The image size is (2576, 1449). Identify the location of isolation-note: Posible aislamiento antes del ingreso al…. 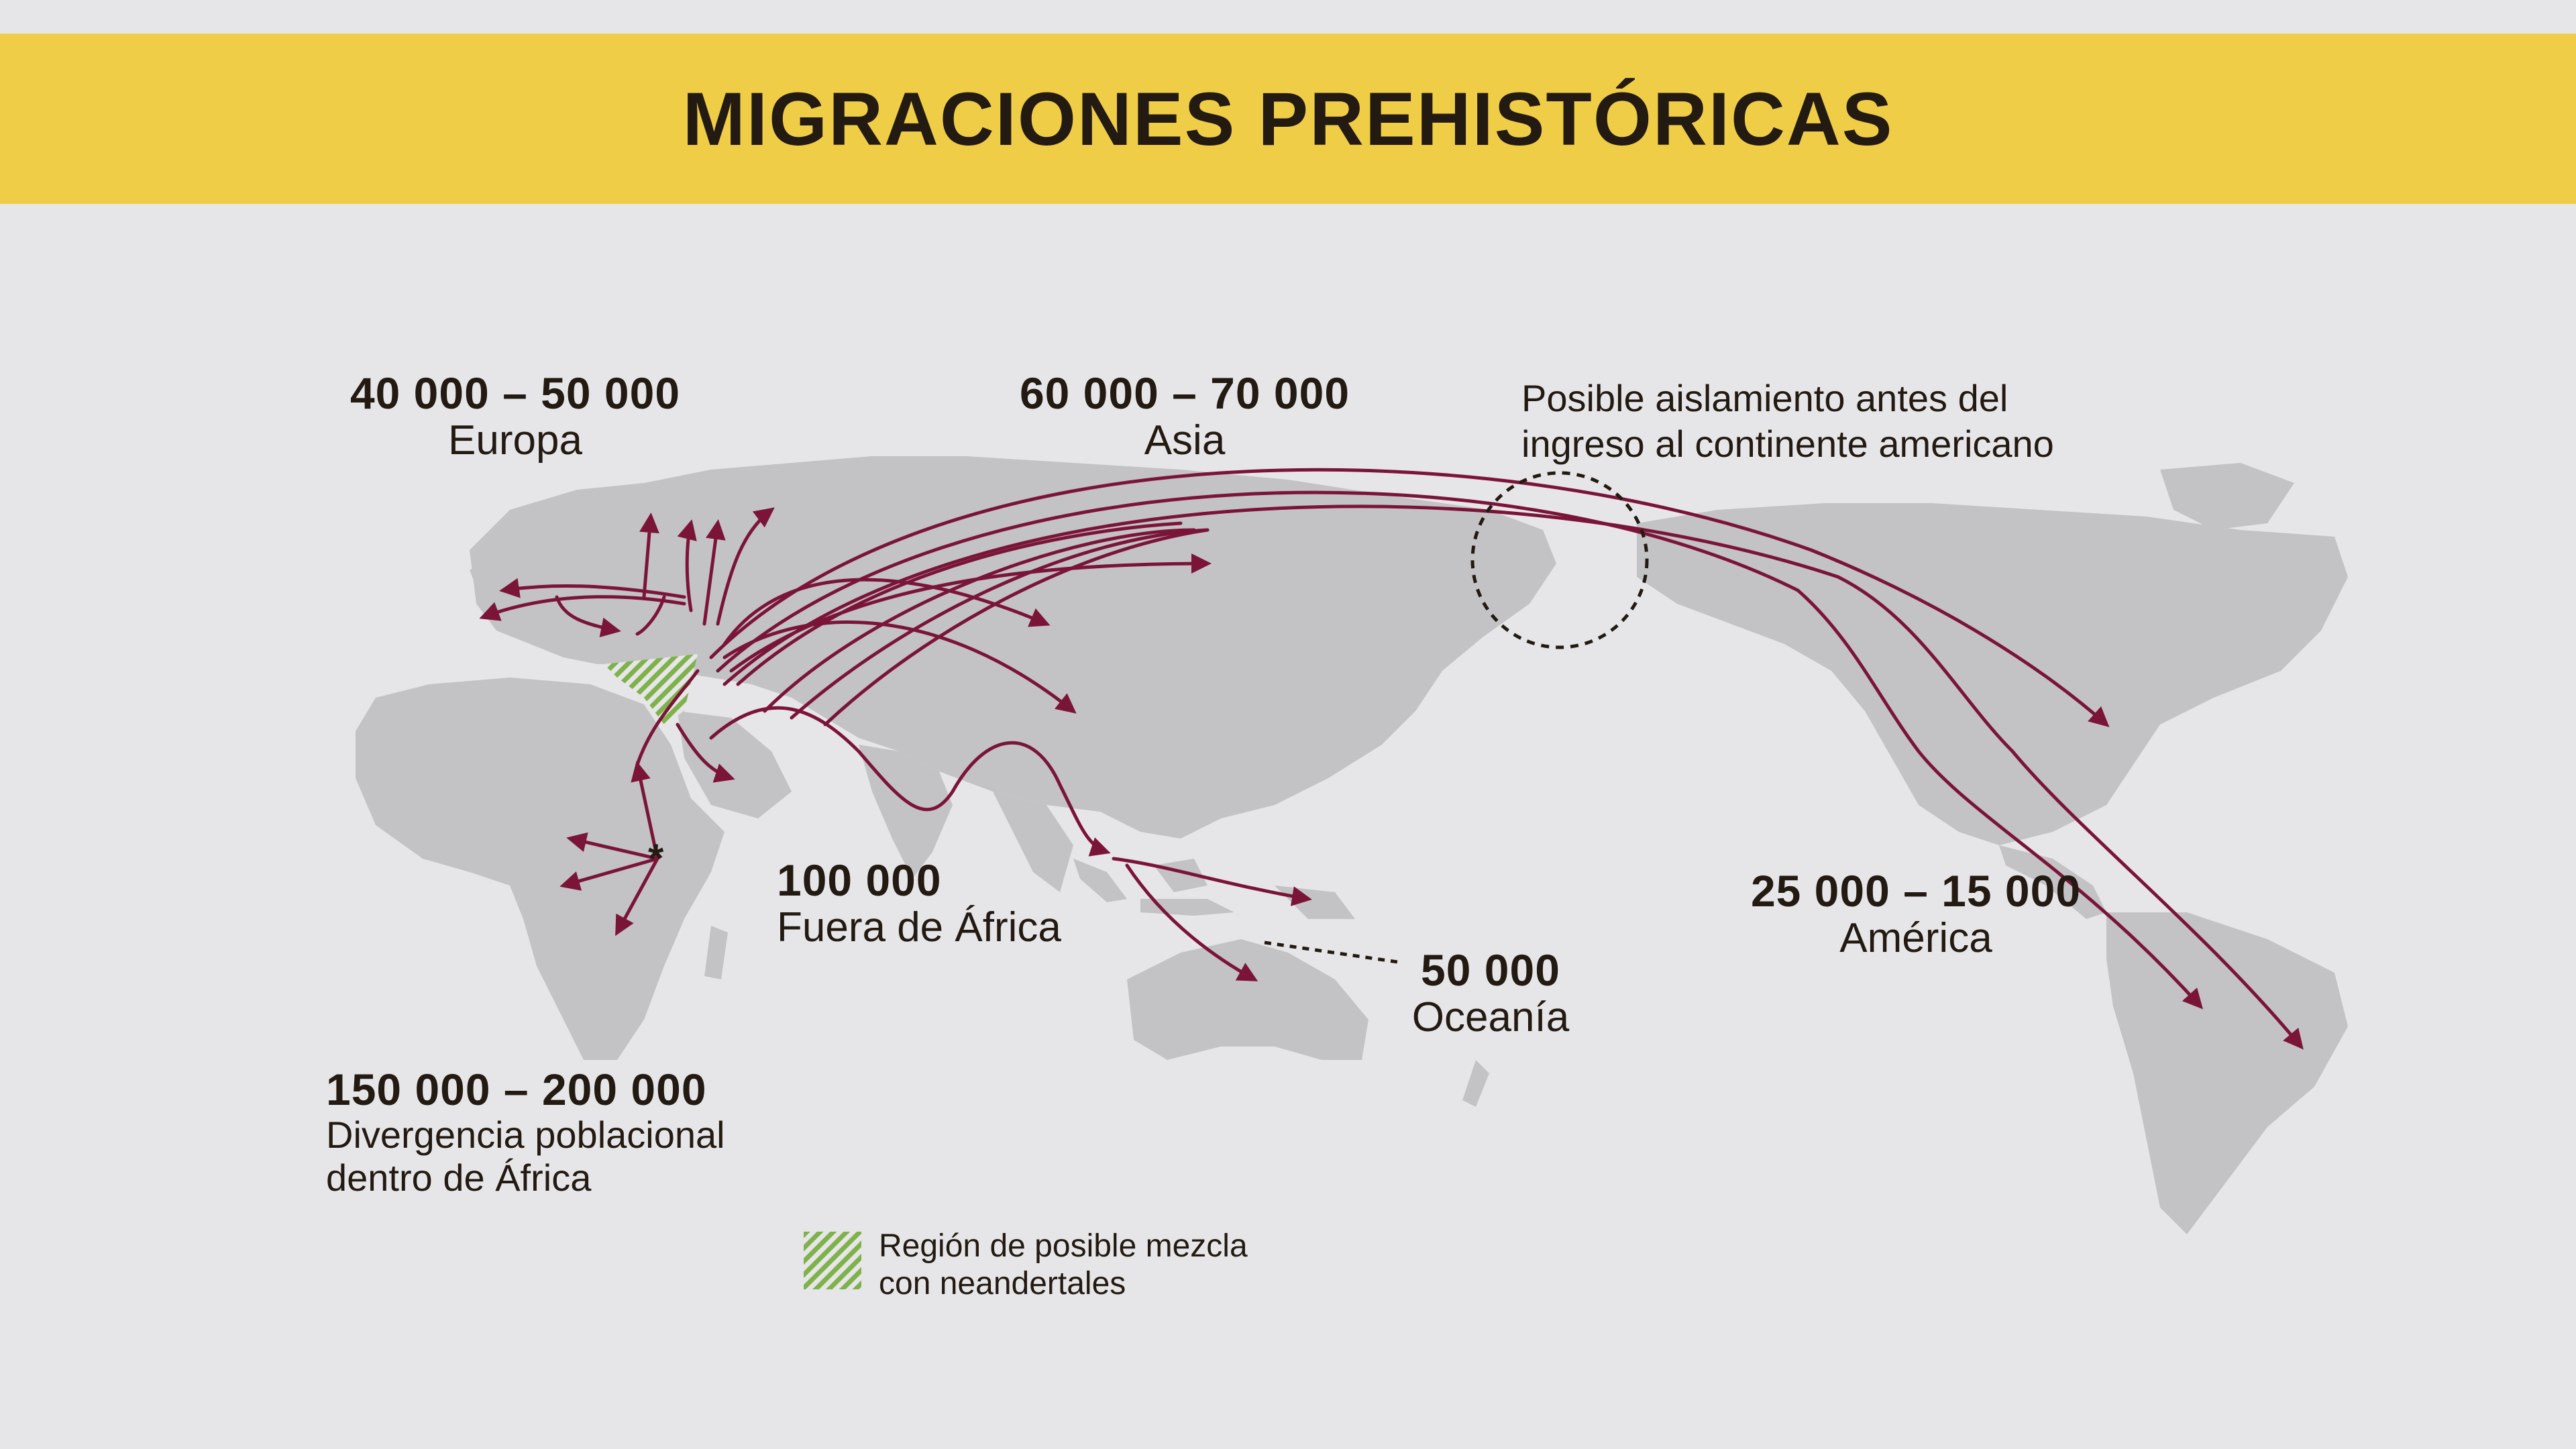
(1787, 421).